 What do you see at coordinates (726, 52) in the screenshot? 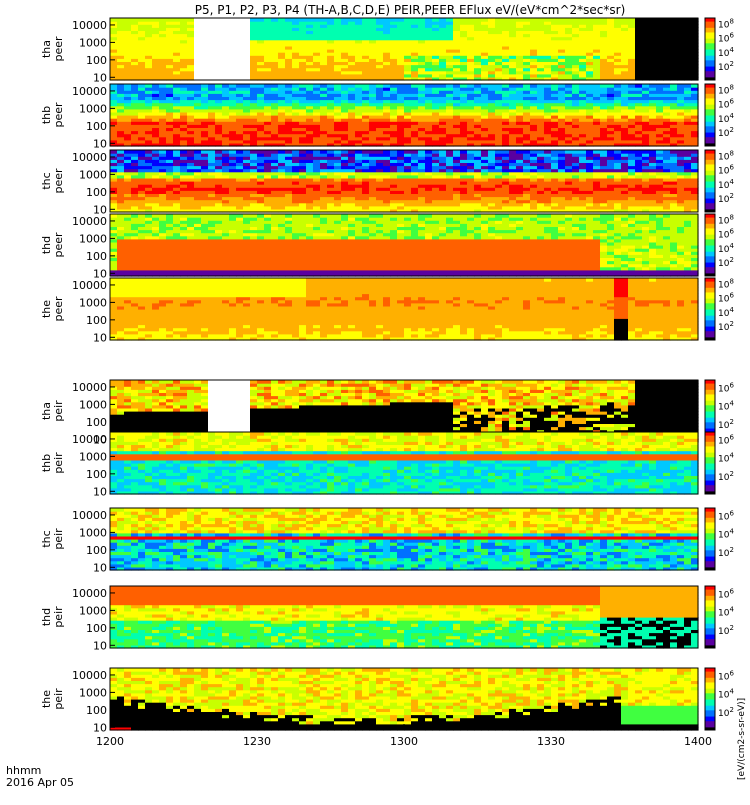
I see `colorbar-tick-label: 10⁴` at bounding box center [726, 52].